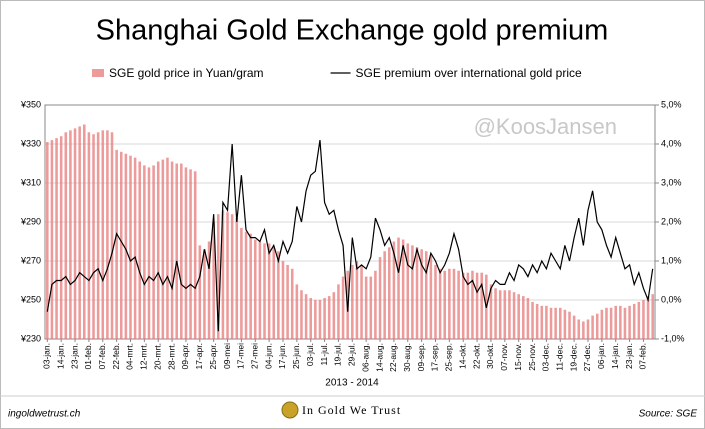  What do you see at coordinates (421, 357) in the screenshot?
I see `x-tick-label: 09-sep.` at bounding box center [421, 357].